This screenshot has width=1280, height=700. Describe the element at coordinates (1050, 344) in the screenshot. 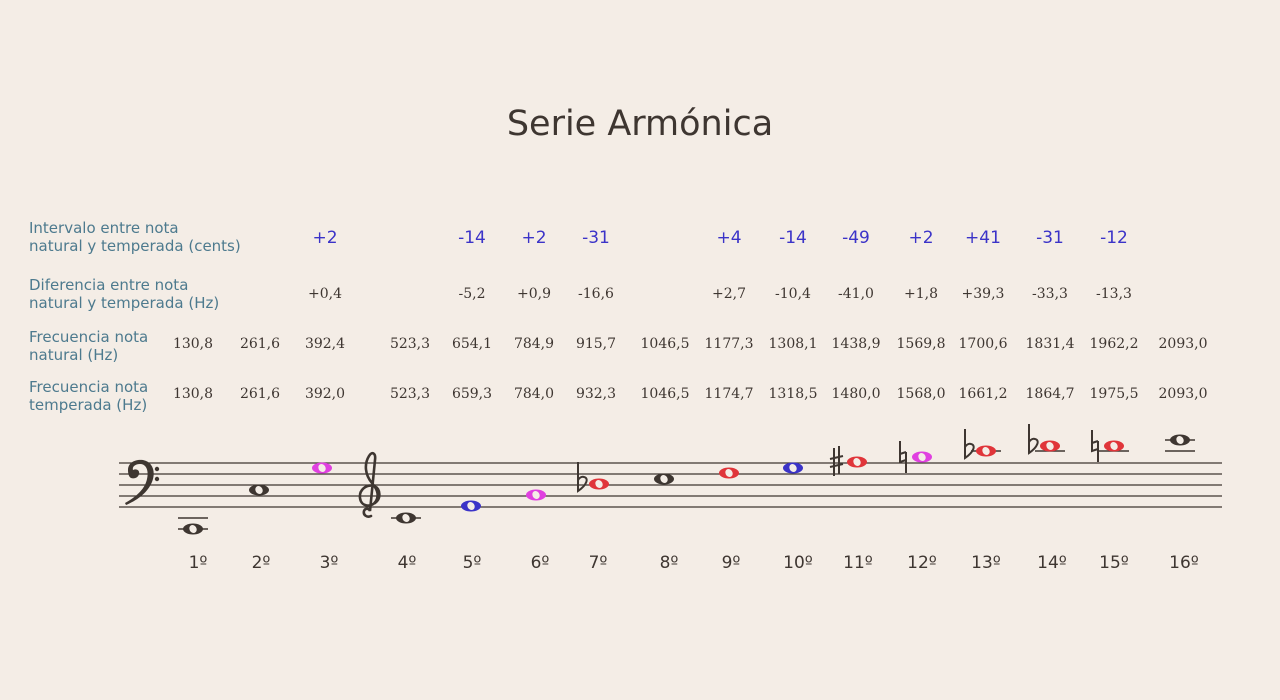

I see `natural-frequency: 1831,4` at that location.